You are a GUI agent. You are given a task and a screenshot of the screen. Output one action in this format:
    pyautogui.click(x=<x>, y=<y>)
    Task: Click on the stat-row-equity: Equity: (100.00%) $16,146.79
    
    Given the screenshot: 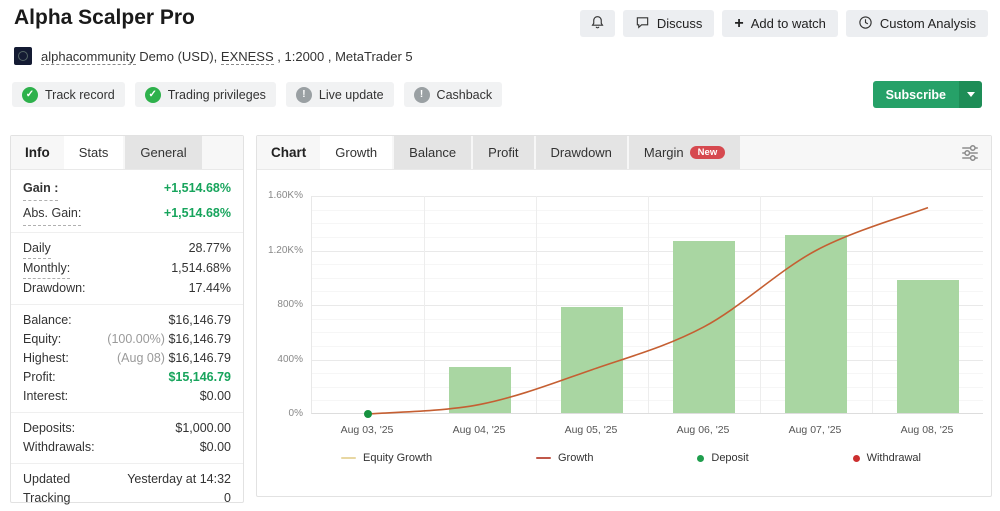 What is the action you would take?
    pyautogui.click(x=127, y=339)
    